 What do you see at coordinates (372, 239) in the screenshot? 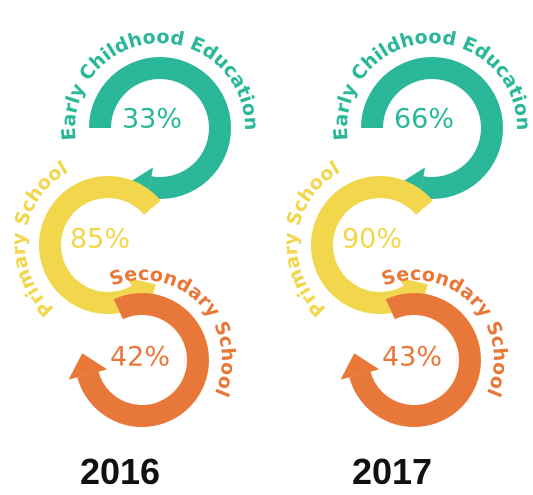
I see `stage-percent: 90%` at bounding box center [372, 239].